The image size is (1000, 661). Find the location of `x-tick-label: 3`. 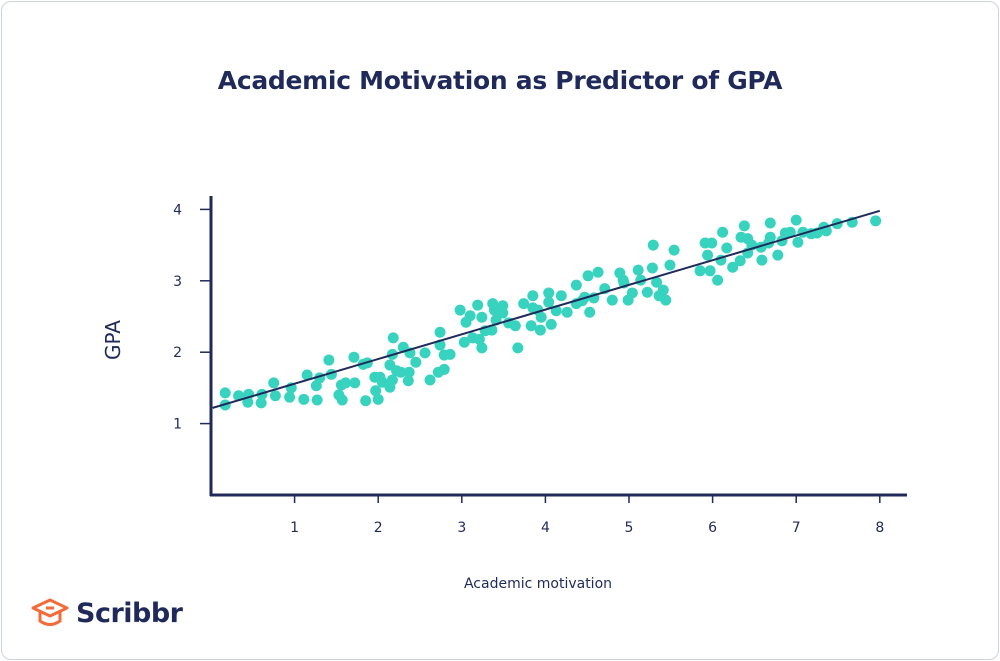

x-tick-label: 3 is located at coordinates (461, 528).